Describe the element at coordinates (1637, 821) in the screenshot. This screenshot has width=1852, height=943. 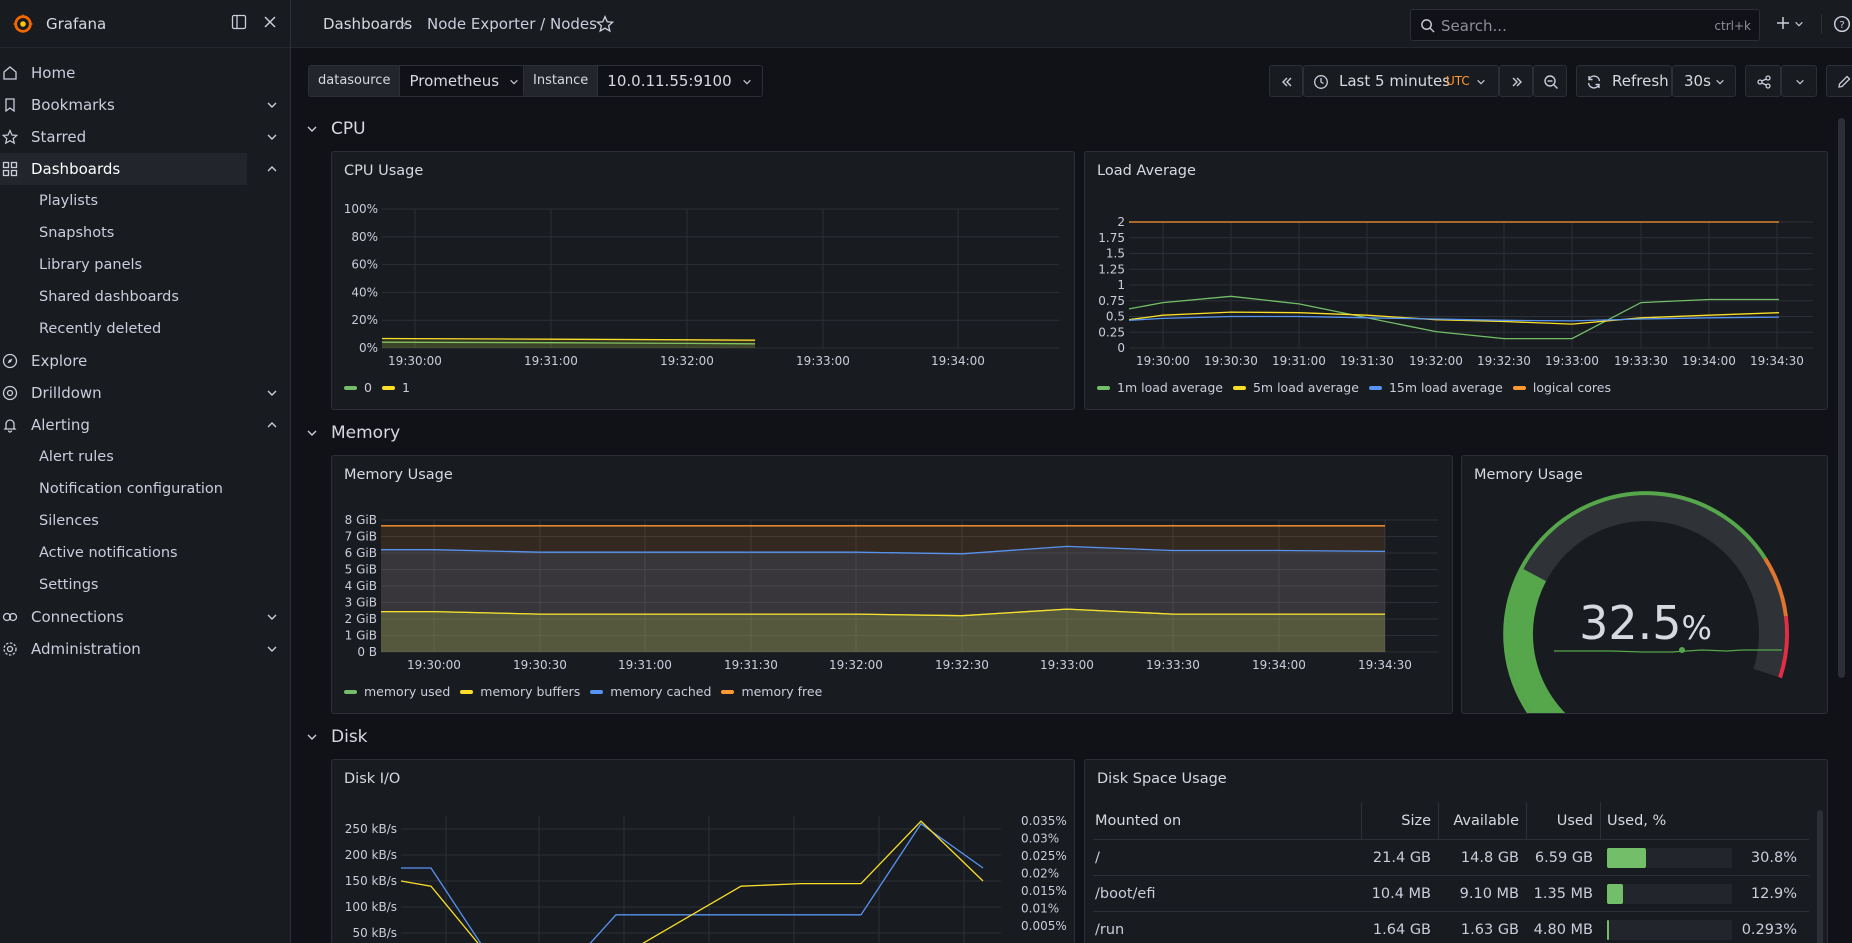
I see `column-header-used-pct: Used, %` at that location.